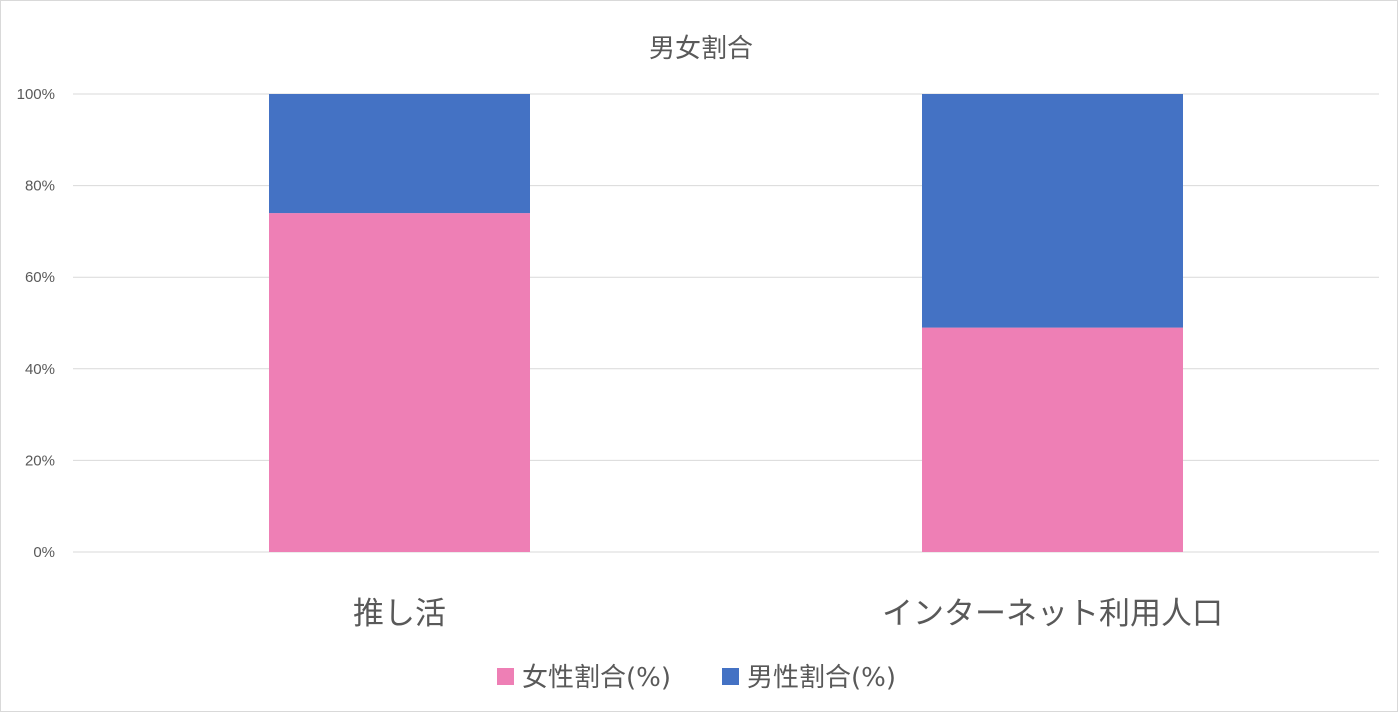 The width and height of the screenshot is (1400, 715). What do you see at coordinates (596, 678) in the screenshot?
I see `legend-label: 女性割合(%)` at bounding box center [596, 678].